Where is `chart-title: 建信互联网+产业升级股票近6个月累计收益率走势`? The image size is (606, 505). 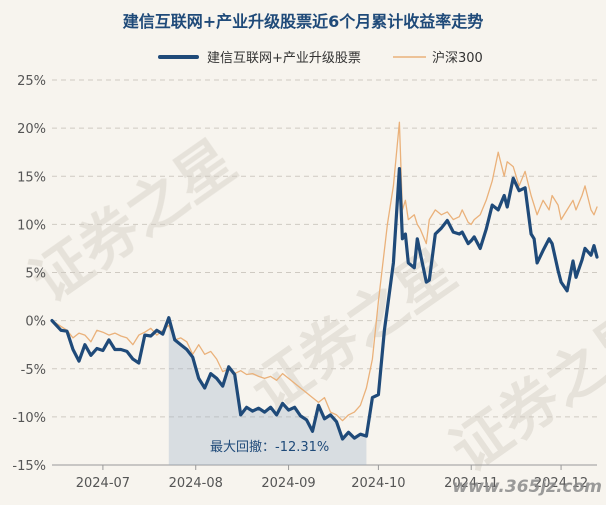
chart-title: 建信互联网+产业升级股票近6个月累计收益率走势 is located at coordinates (303, 21).